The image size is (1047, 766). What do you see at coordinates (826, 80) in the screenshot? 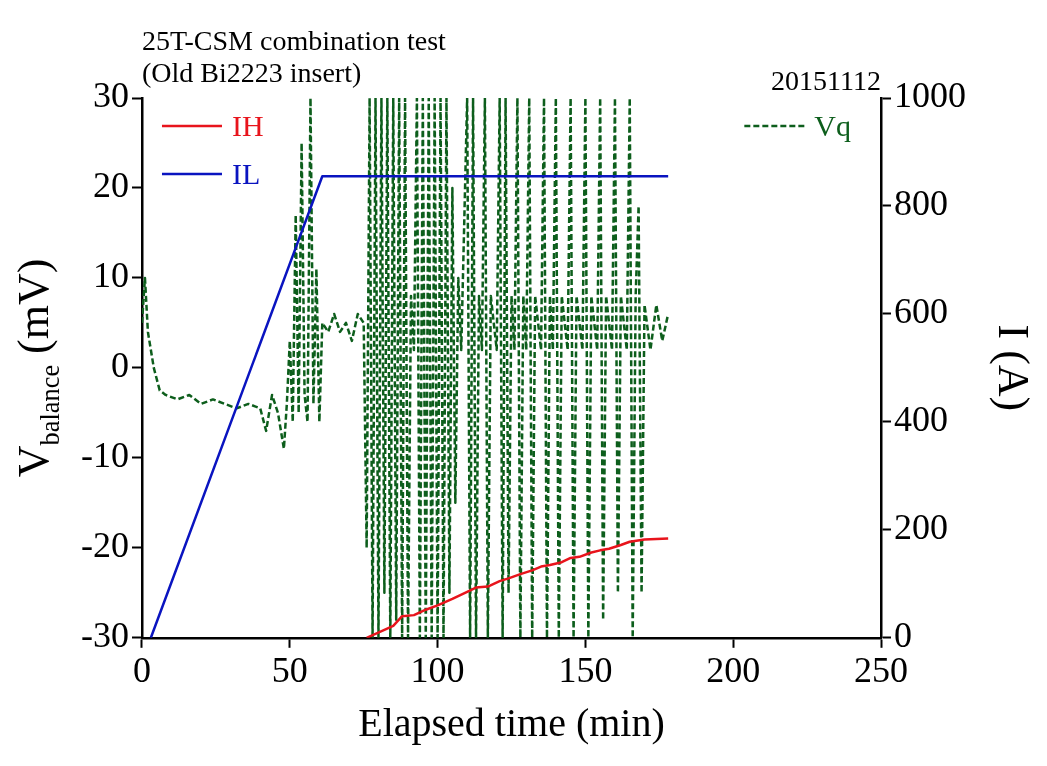
I see `text: 20151112` at bounding box center [826, 80].